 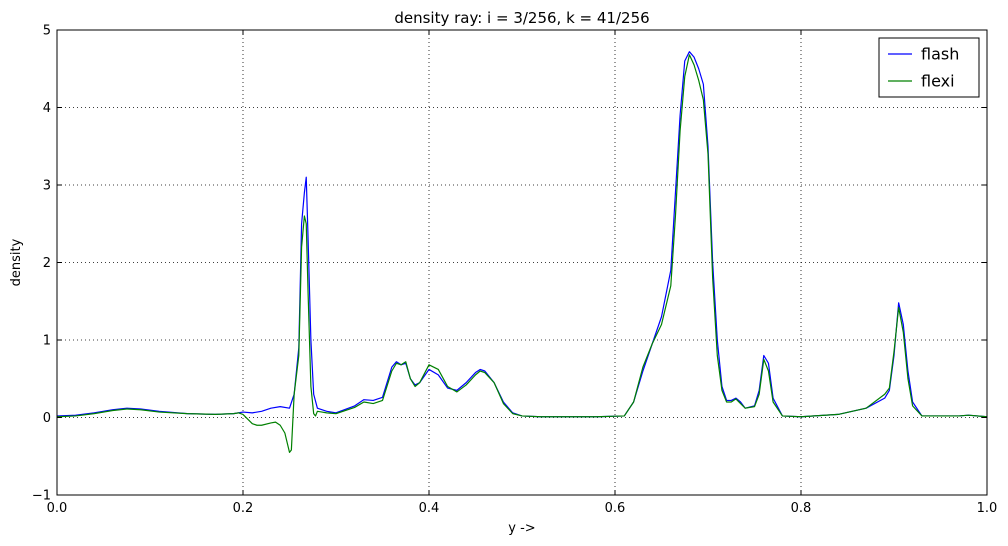 What do you see at coordinates (47, 263) in the screenshot?
I see `y-tick-label: 2` at bounding box center [47, 263].